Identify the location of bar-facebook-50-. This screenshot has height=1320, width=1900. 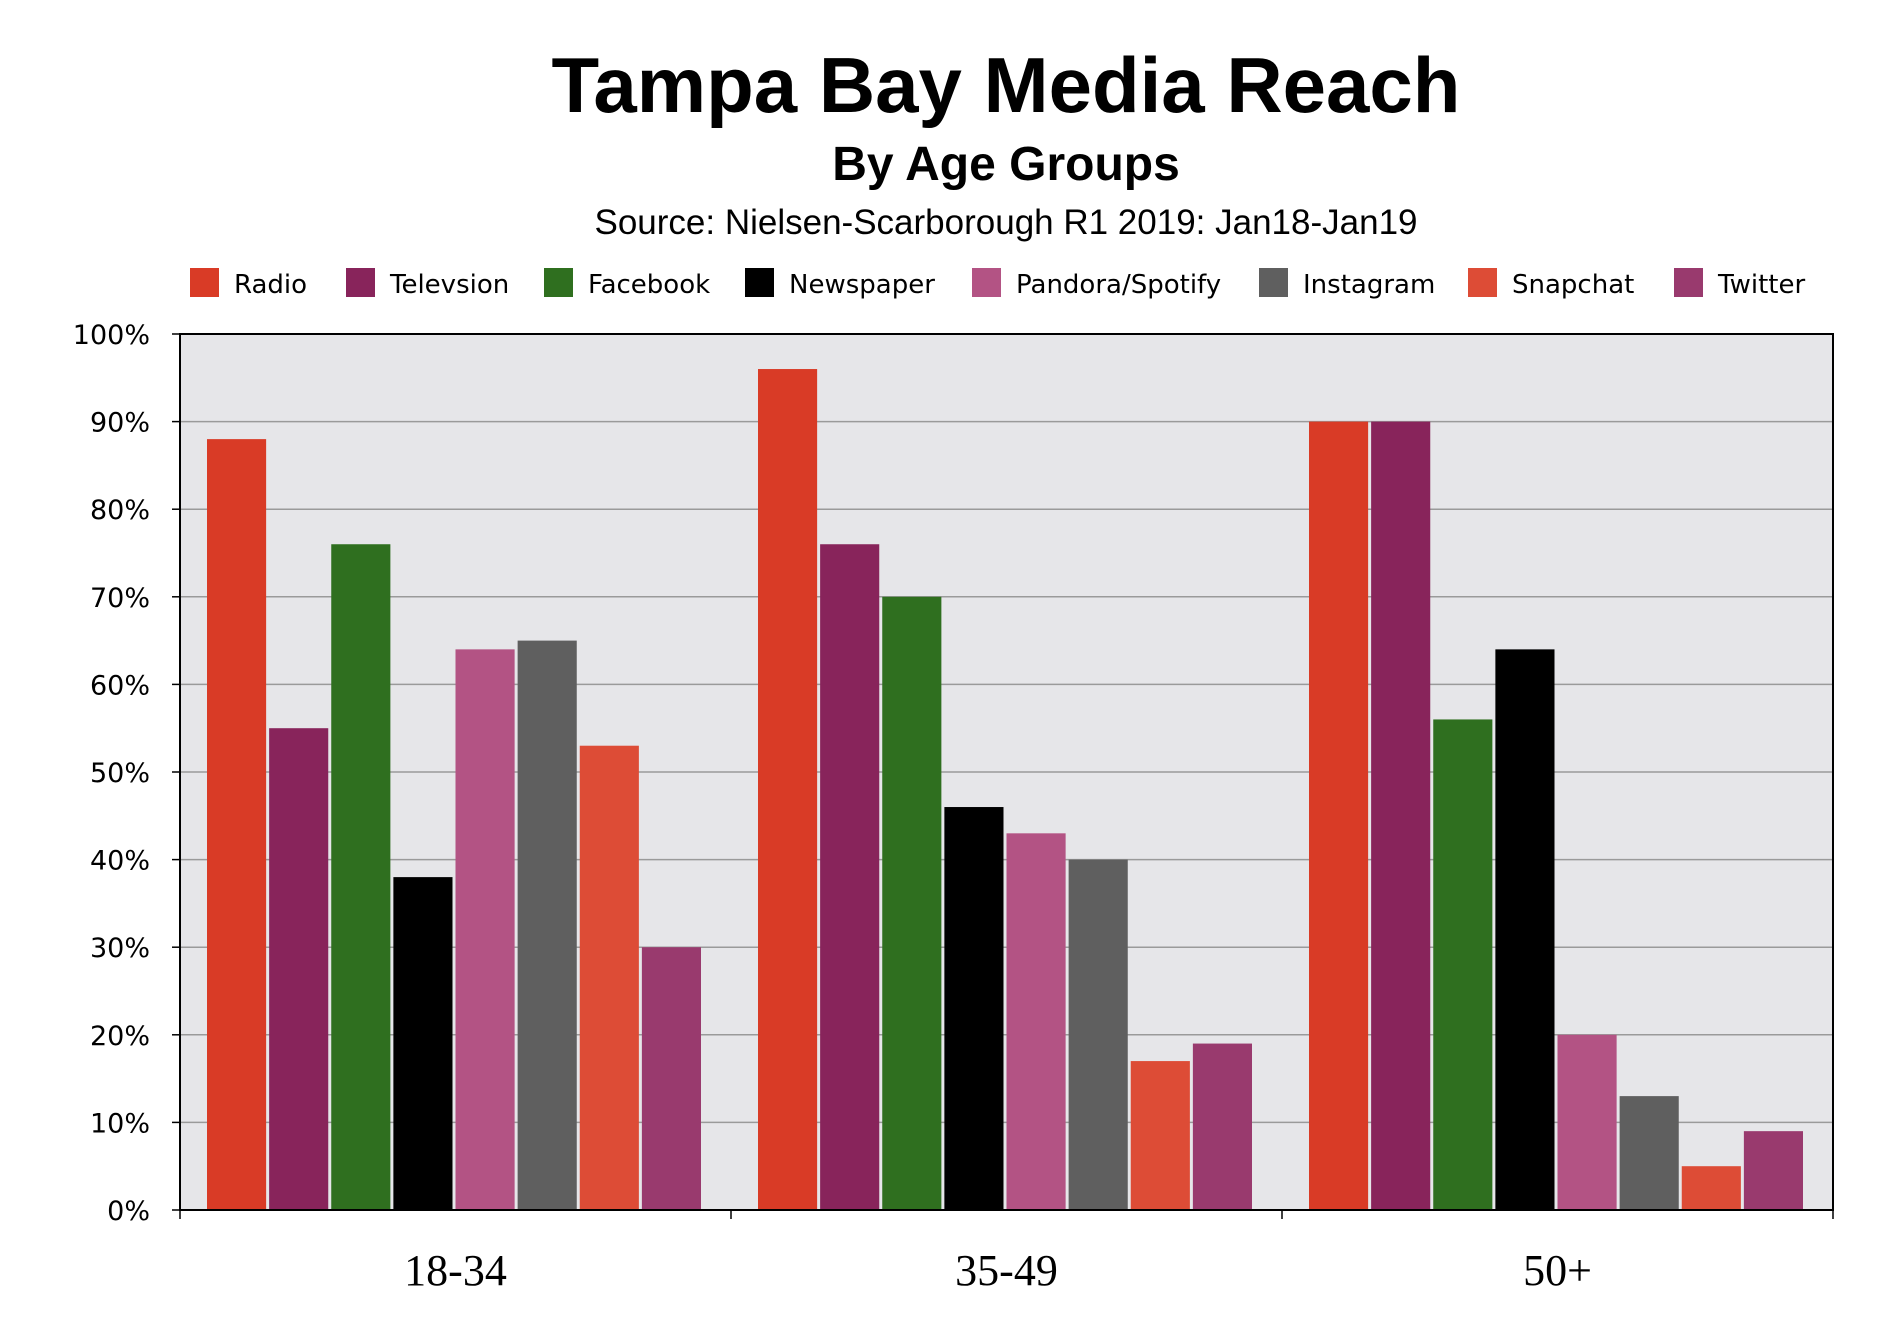
(1463, 964).